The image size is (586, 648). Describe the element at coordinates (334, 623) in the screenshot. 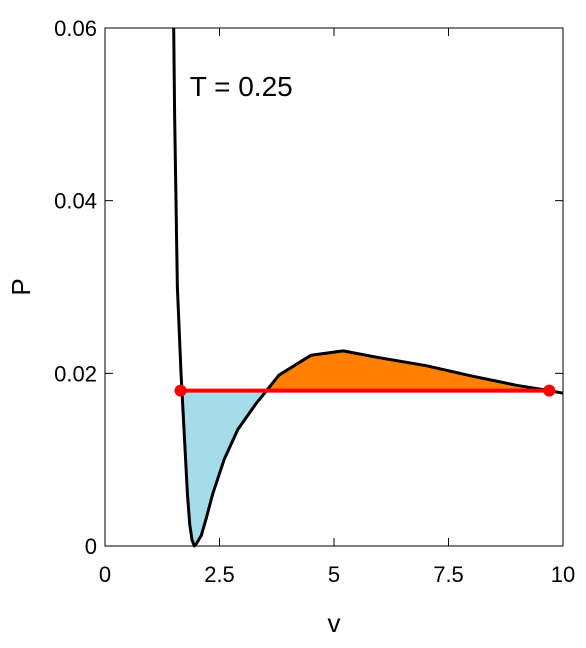

I see `x-axis-label: v` at that location.